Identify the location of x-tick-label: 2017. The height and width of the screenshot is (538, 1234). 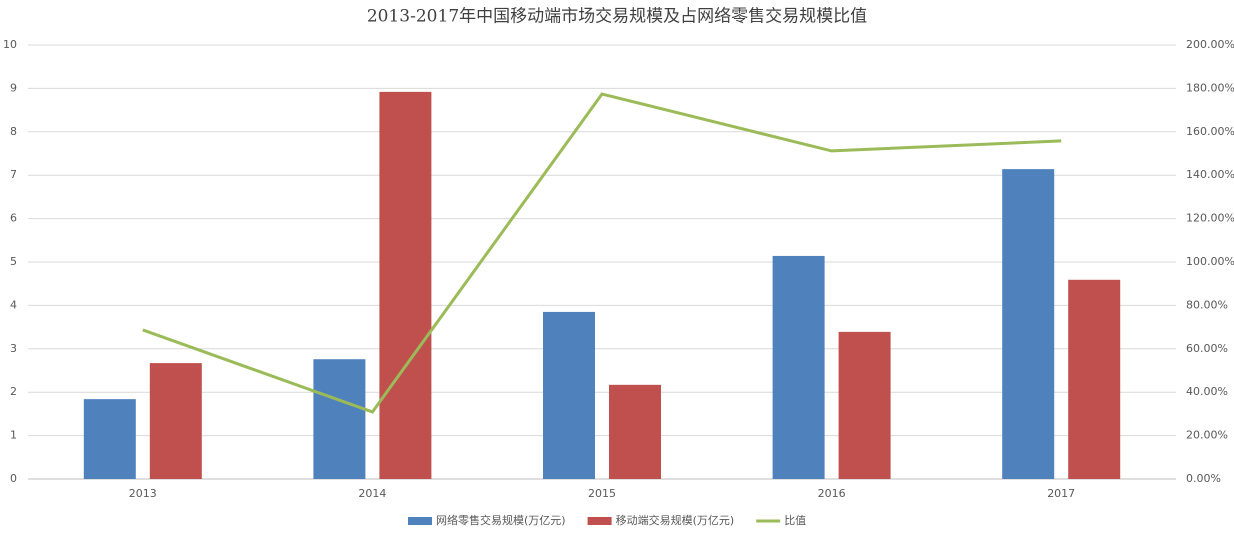
(1061, 493).